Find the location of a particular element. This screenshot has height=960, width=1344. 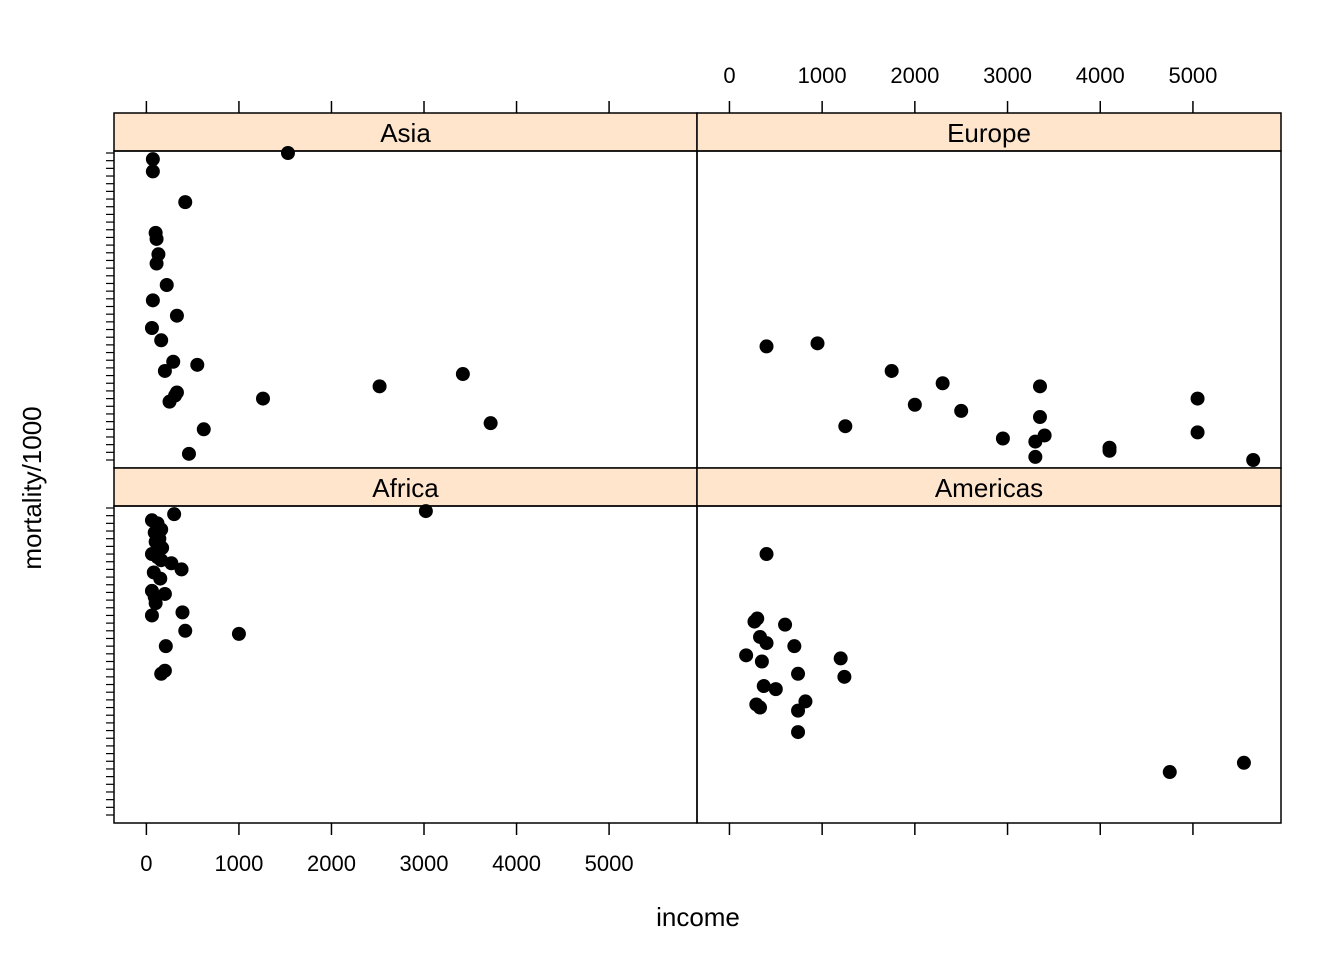

x-axis-label: income is located at coordinates (698, 917).